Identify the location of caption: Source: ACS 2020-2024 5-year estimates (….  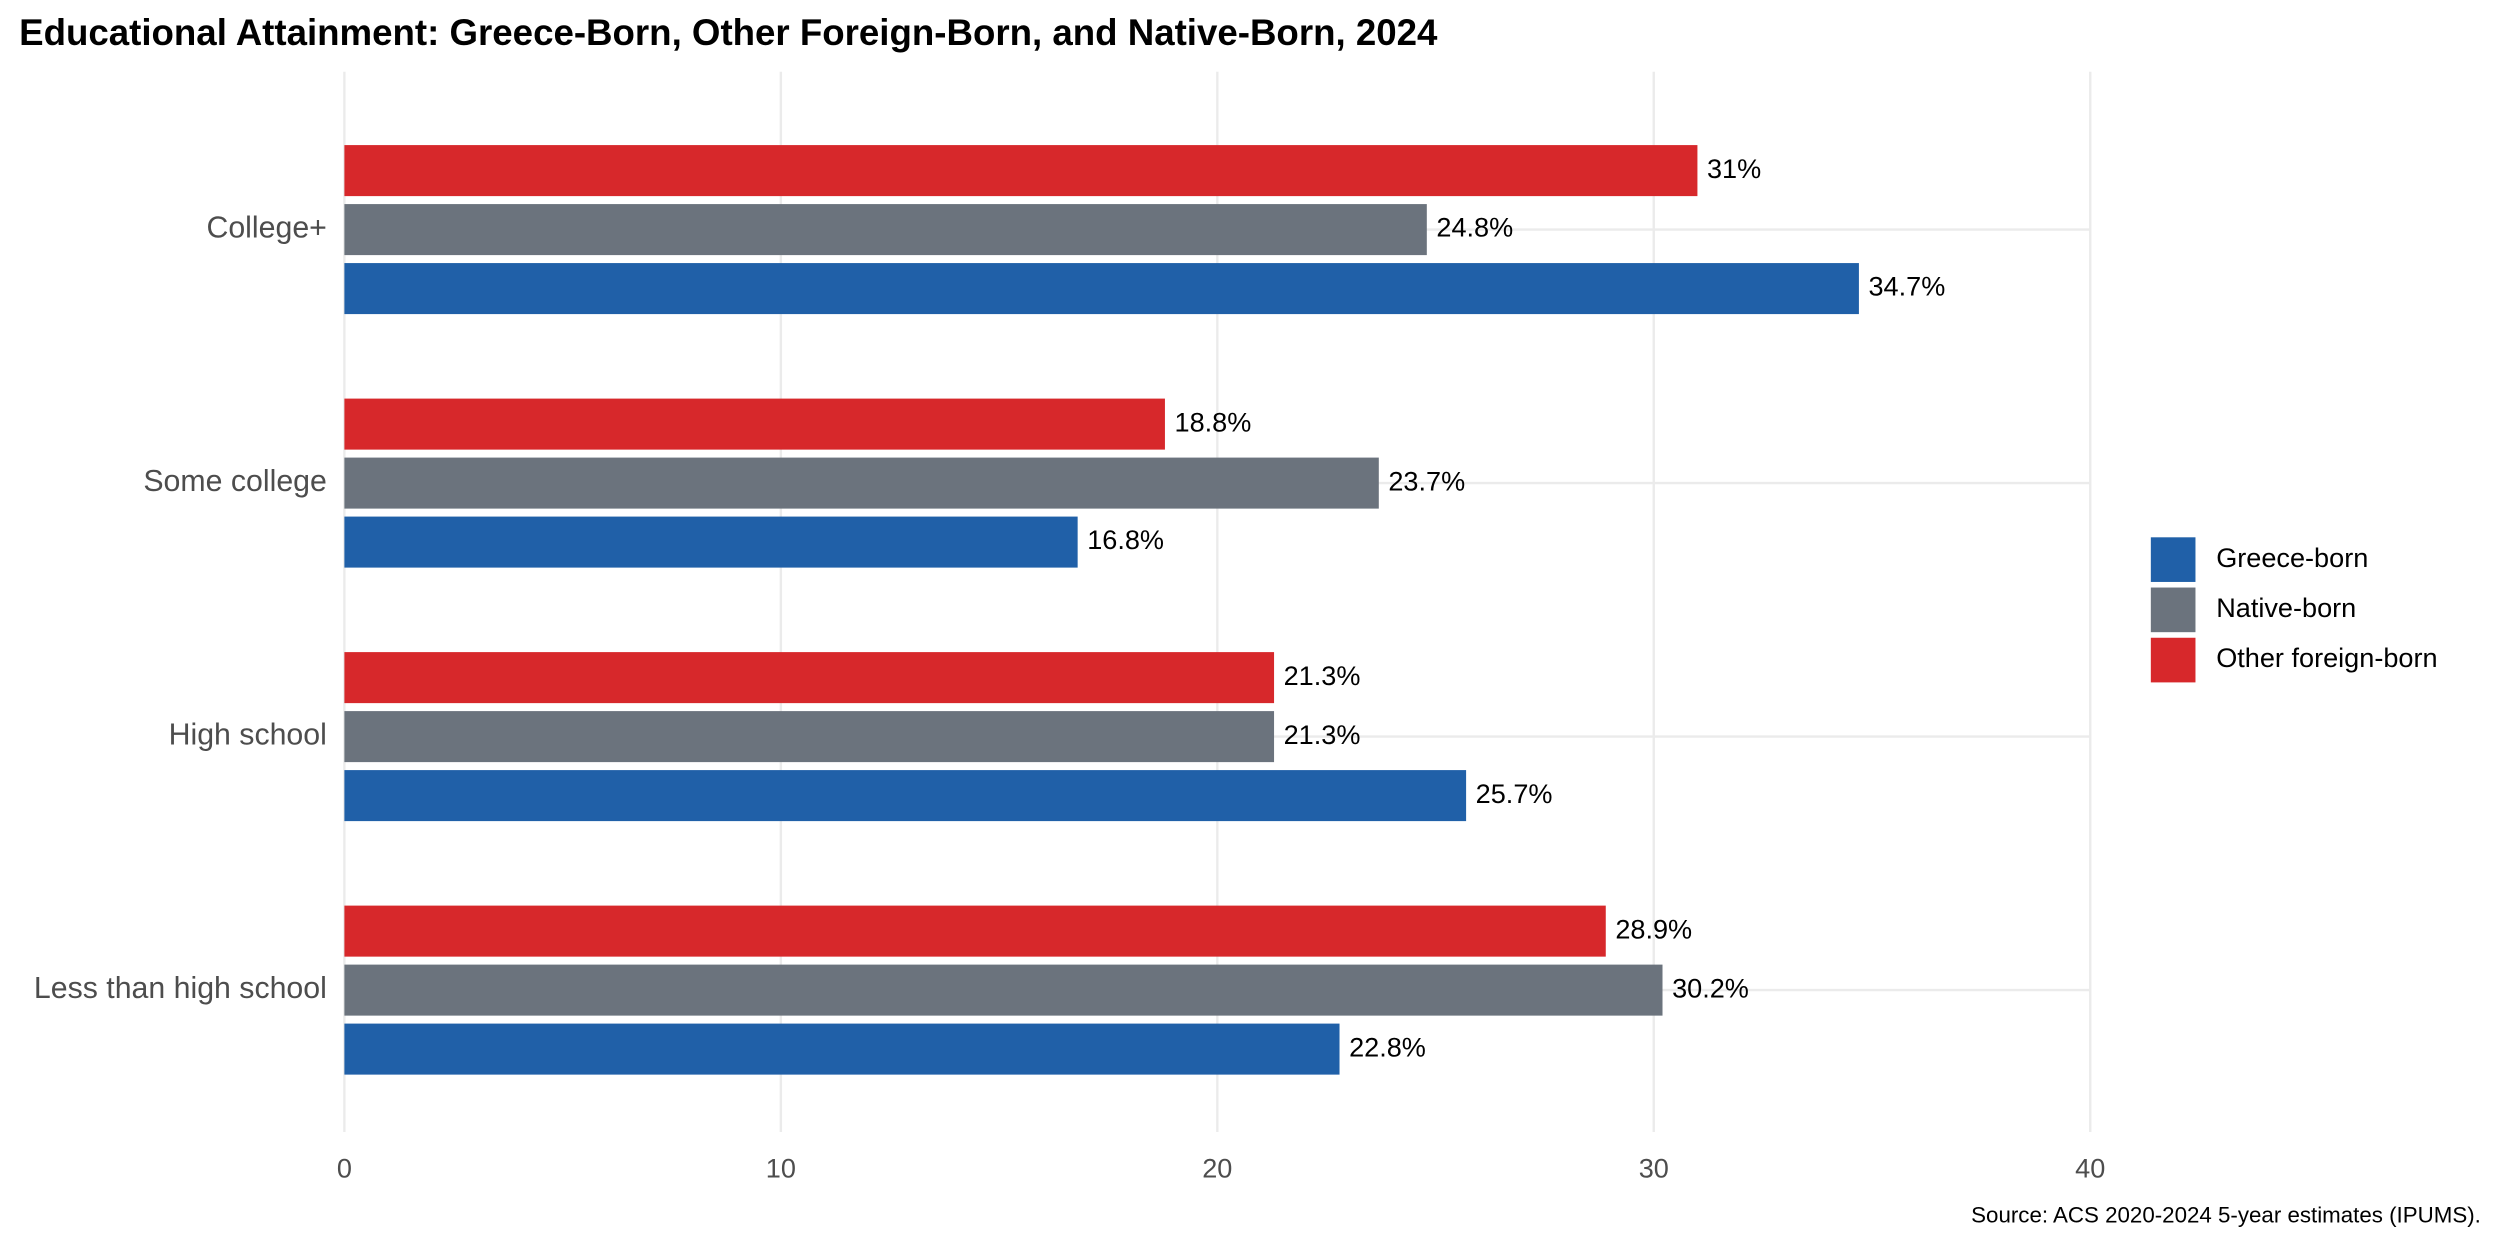
(2226, 1214).